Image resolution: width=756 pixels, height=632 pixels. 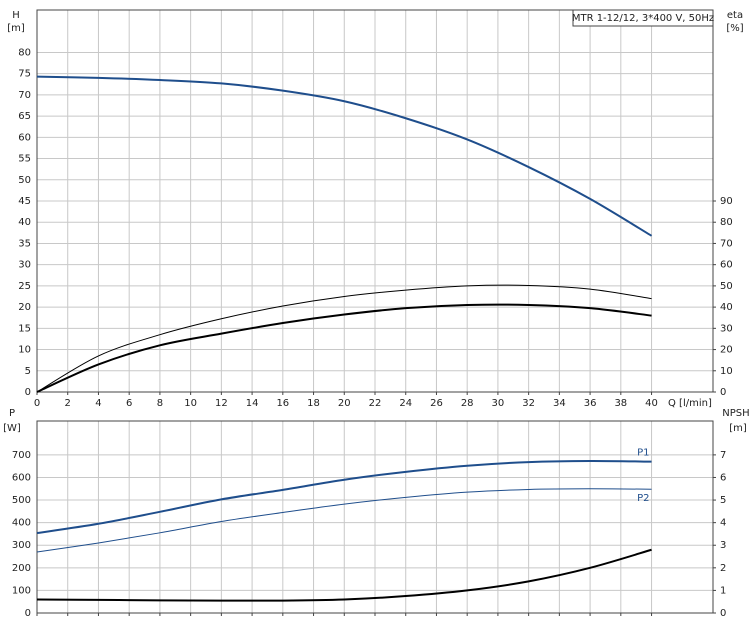 I want to click on x-tick-label: 24, so click(x=405, y=403).